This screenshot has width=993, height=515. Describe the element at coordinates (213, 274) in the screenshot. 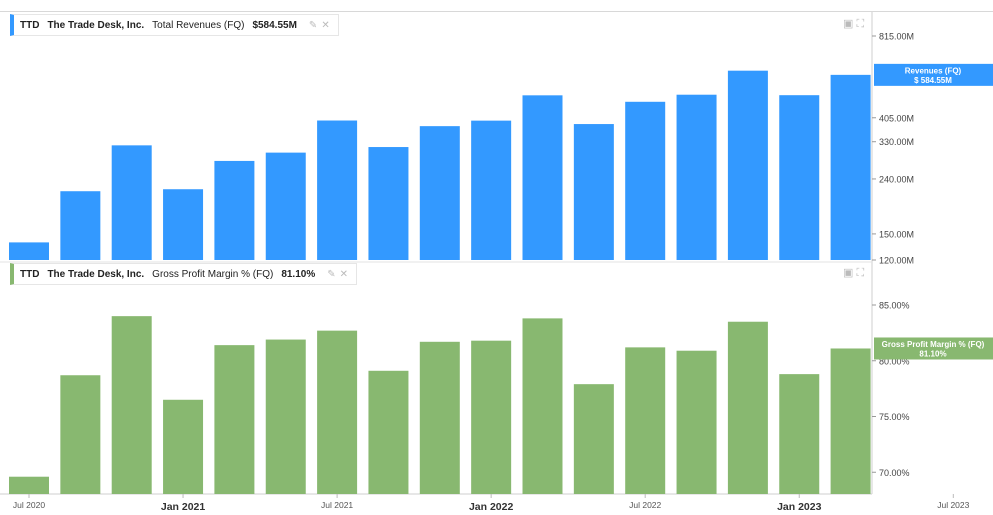

I see `legend-metric: Gross Profit Margin % (FQ)` at that location.